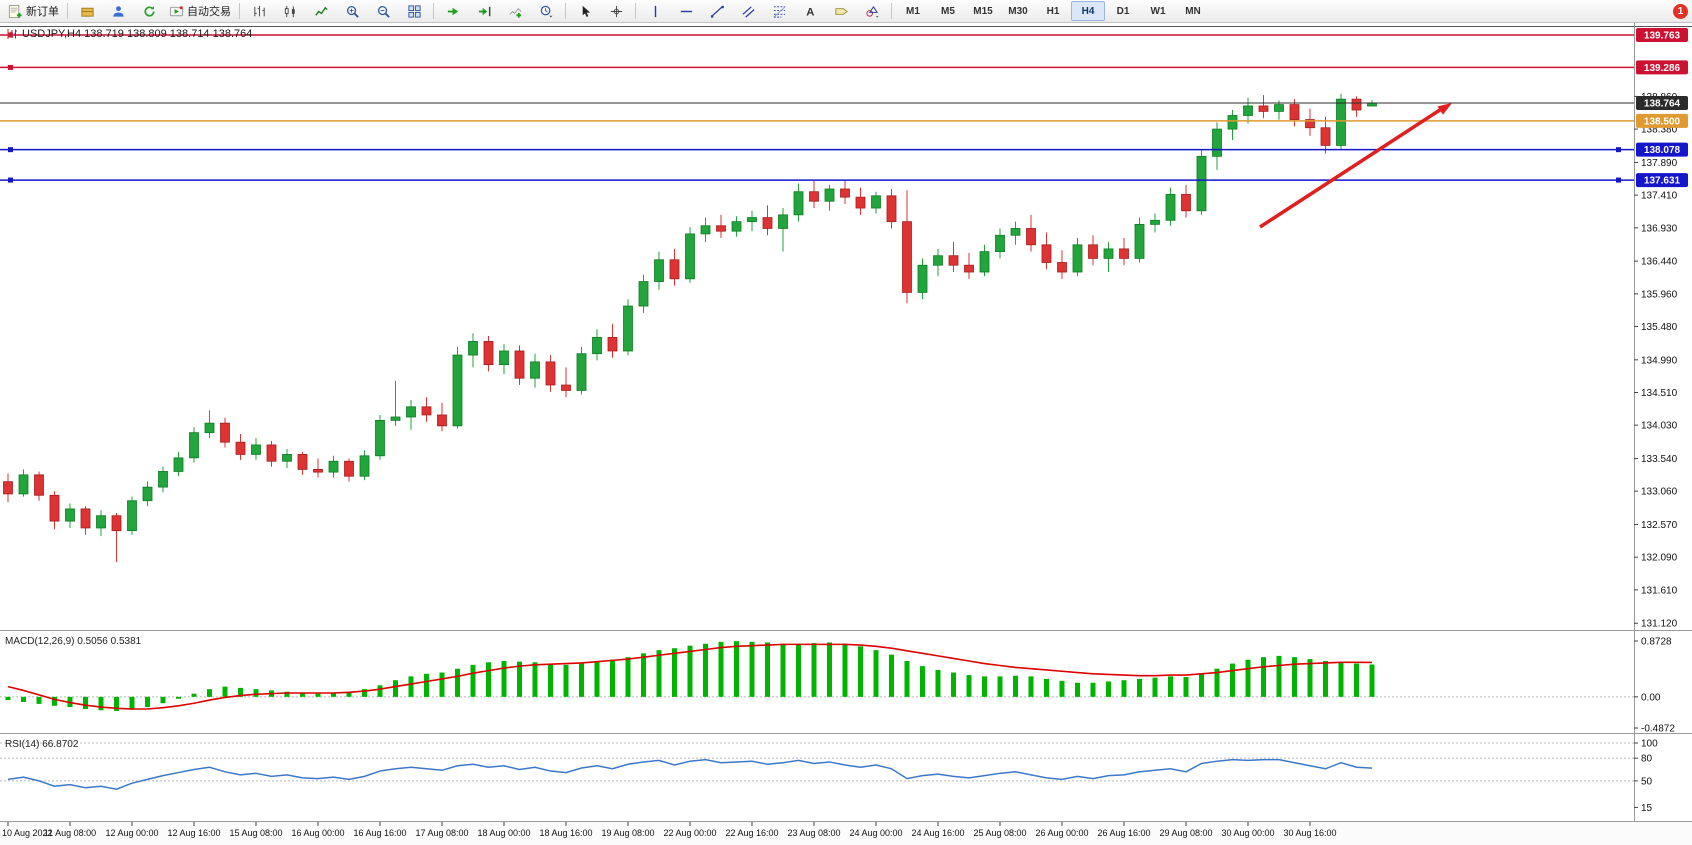 This screenshot has width=1692, height=845. What do you see at coordinates (1647, 759) in the screenshot?
I see `rsi-scale-label: 80` at bounding box center [1647, 759].